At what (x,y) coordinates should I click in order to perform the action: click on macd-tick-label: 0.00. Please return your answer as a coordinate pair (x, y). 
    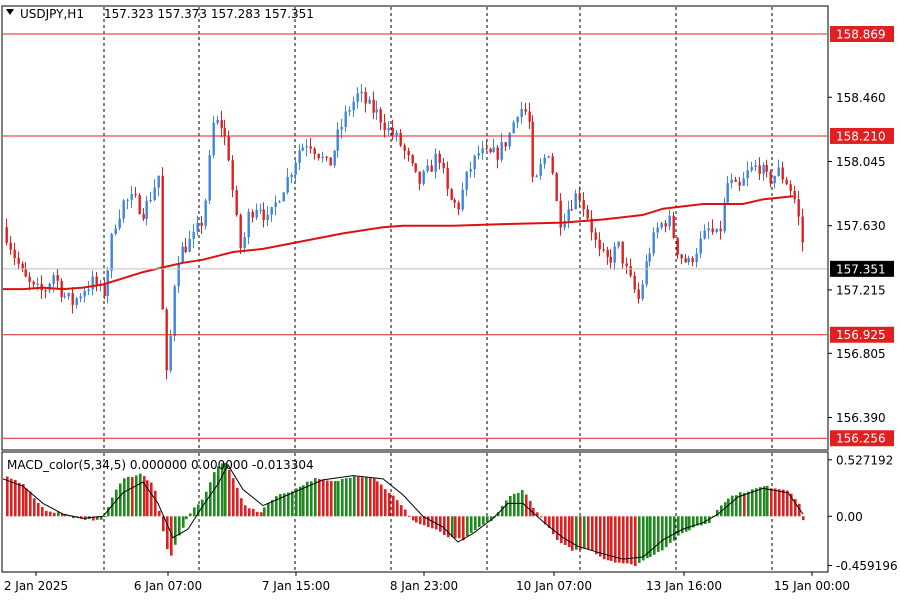
    Looking at the image, I should click on (849, 517).